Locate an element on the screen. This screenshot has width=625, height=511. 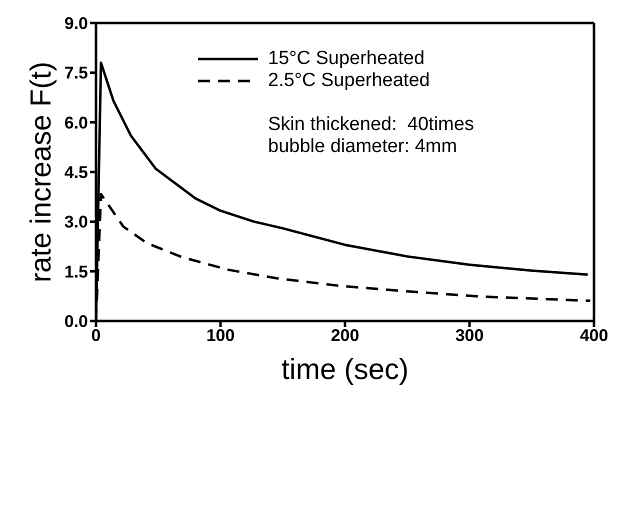
y-tick-label: 1.5 is located at coordinates (76, 272).